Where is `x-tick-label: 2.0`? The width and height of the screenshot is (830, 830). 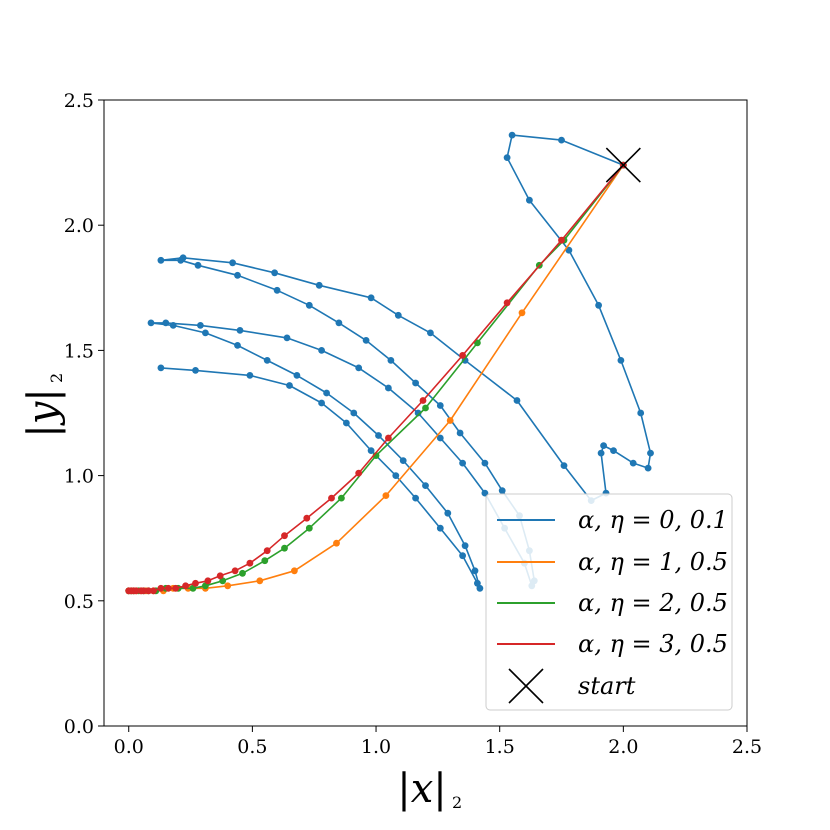 x-tick-label: 2.0 is located at coordinates (623, 747).